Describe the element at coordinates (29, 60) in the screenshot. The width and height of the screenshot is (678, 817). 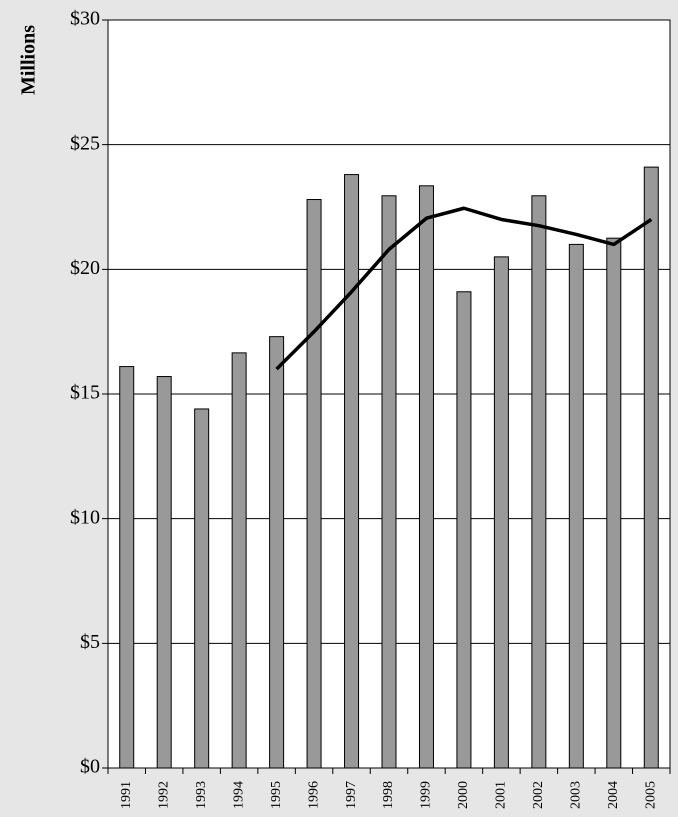
I see `y-axis-label: Millions` at that location.